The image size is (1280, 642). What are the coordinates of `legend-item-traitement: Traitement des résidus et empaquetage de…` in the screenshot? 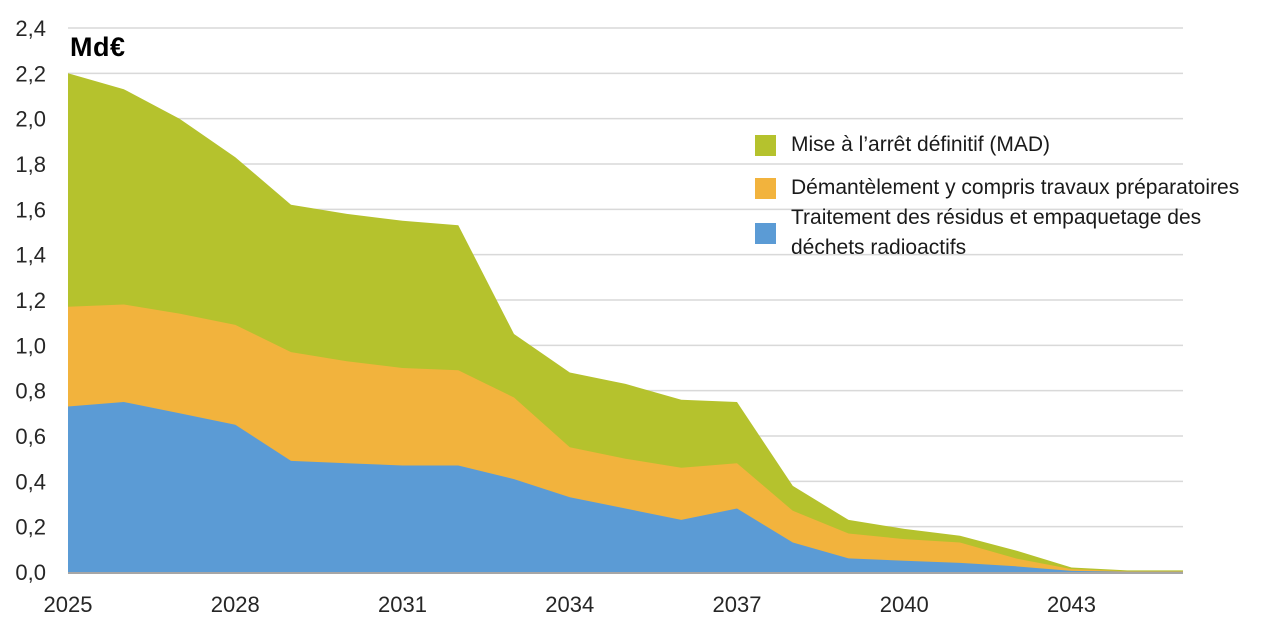 It's located at (1015, 233).